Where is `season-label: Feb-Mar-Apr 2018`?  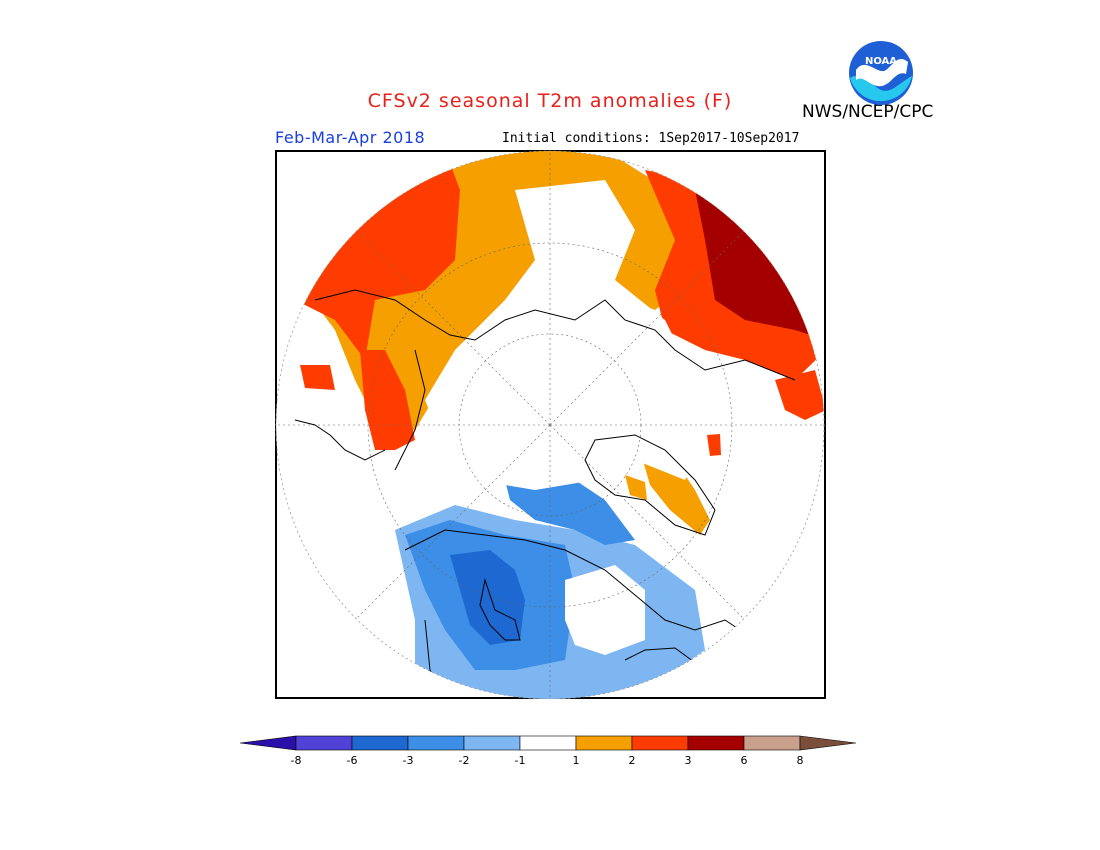
season-label: Feb-Mar-Apr 2018 is located at coordinates (350, 137).